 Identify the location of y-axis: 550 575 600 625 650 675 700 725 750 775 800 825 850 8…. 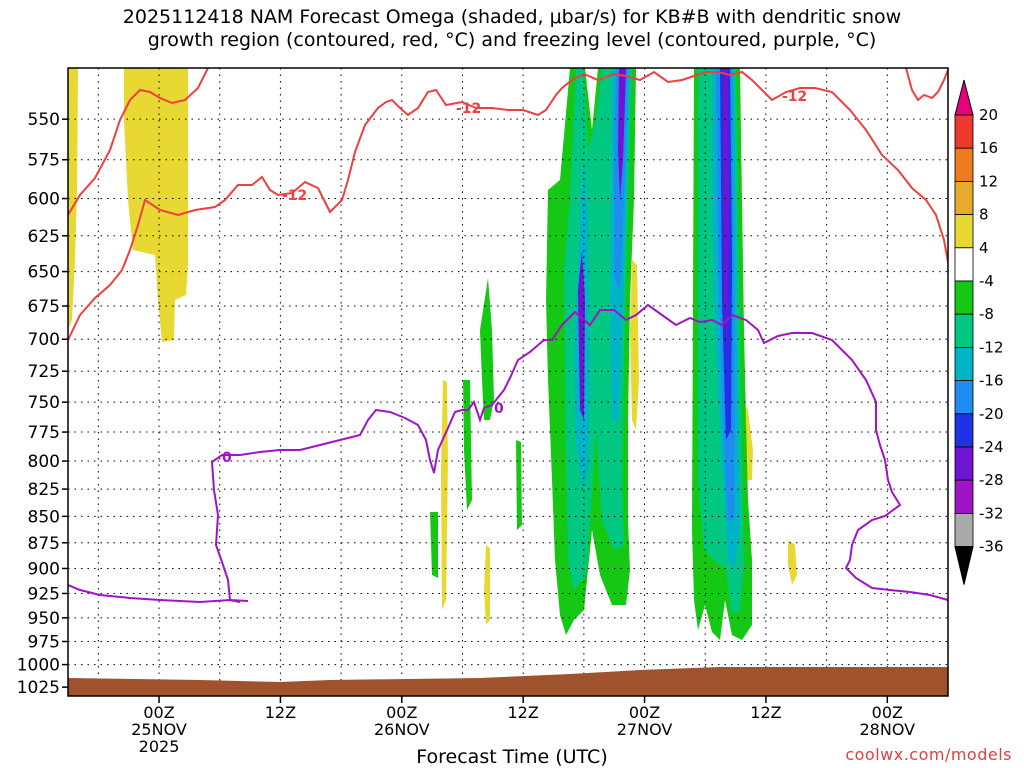
(42, 404).